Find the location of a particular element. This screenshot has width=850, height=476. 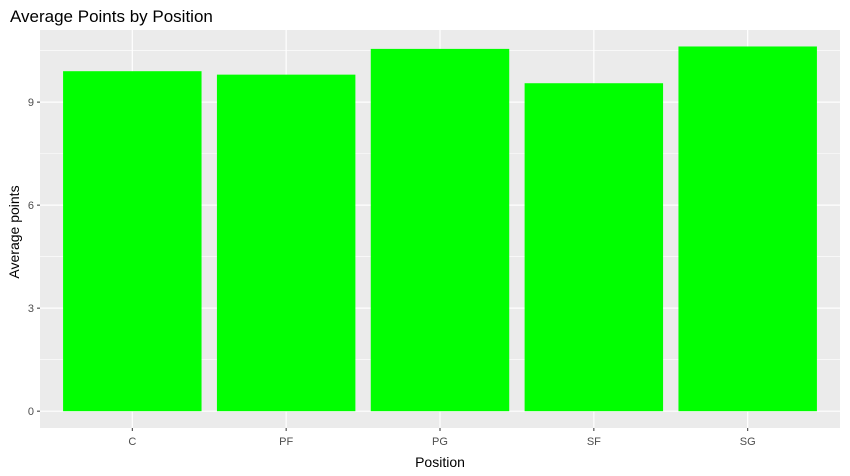

x-tick-label-PG: PG is located at coordinates (440, 442).